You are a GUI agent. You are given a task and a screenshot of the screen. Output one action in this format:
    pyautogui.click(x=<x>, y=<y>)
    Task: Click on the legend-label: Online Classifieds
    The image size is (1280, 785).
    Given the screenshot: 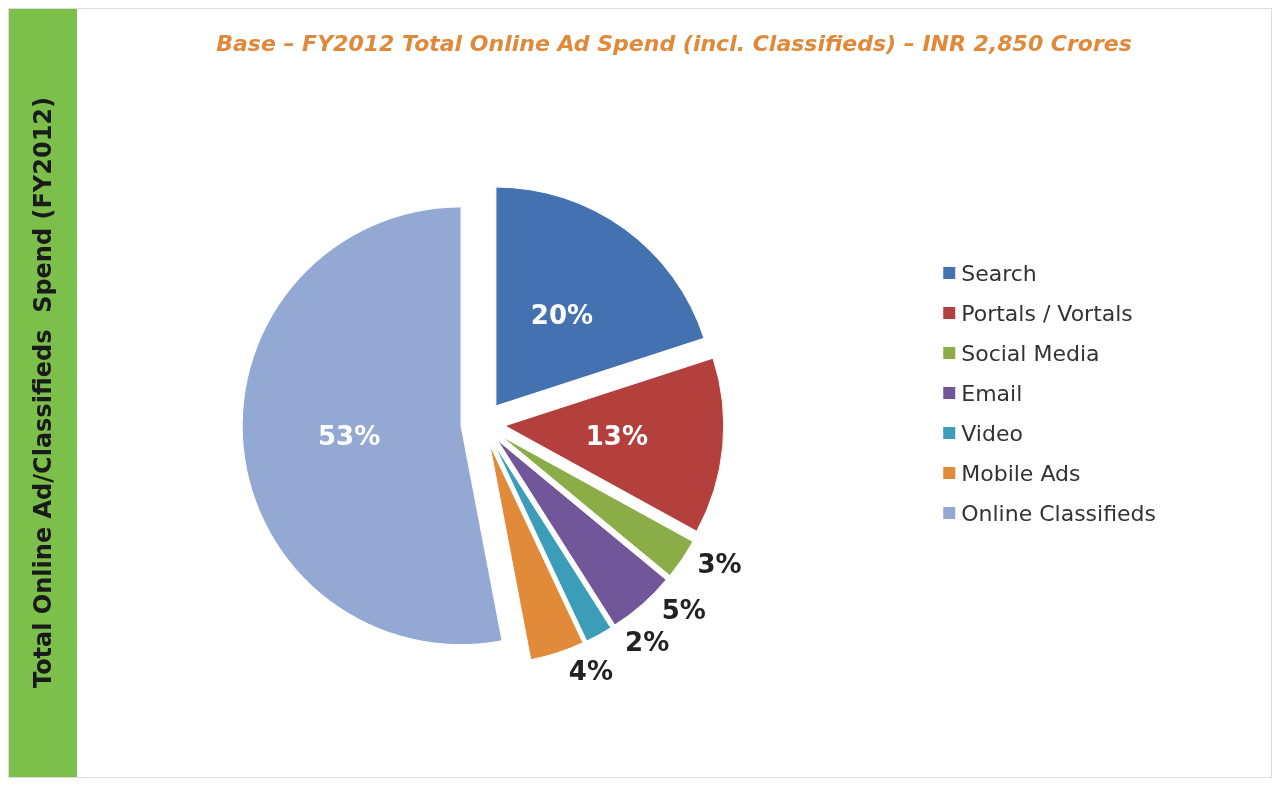 What is the action you would take?
    pyautogui.click(x=1059, y=513)
    